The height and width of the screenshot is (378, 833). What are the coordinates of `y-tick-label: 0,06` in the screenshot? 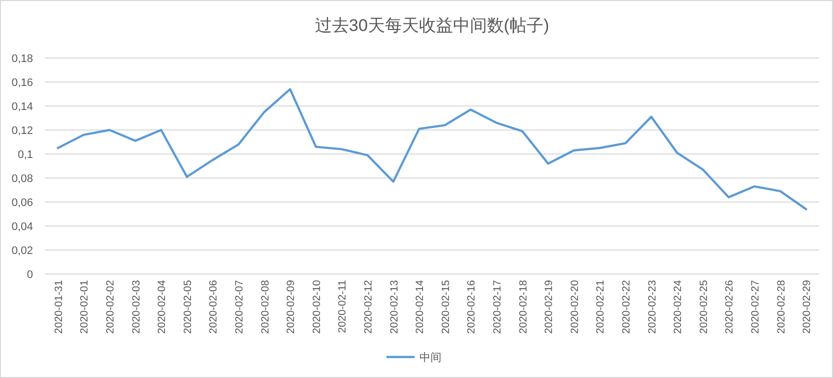 It's located at (22, 203).